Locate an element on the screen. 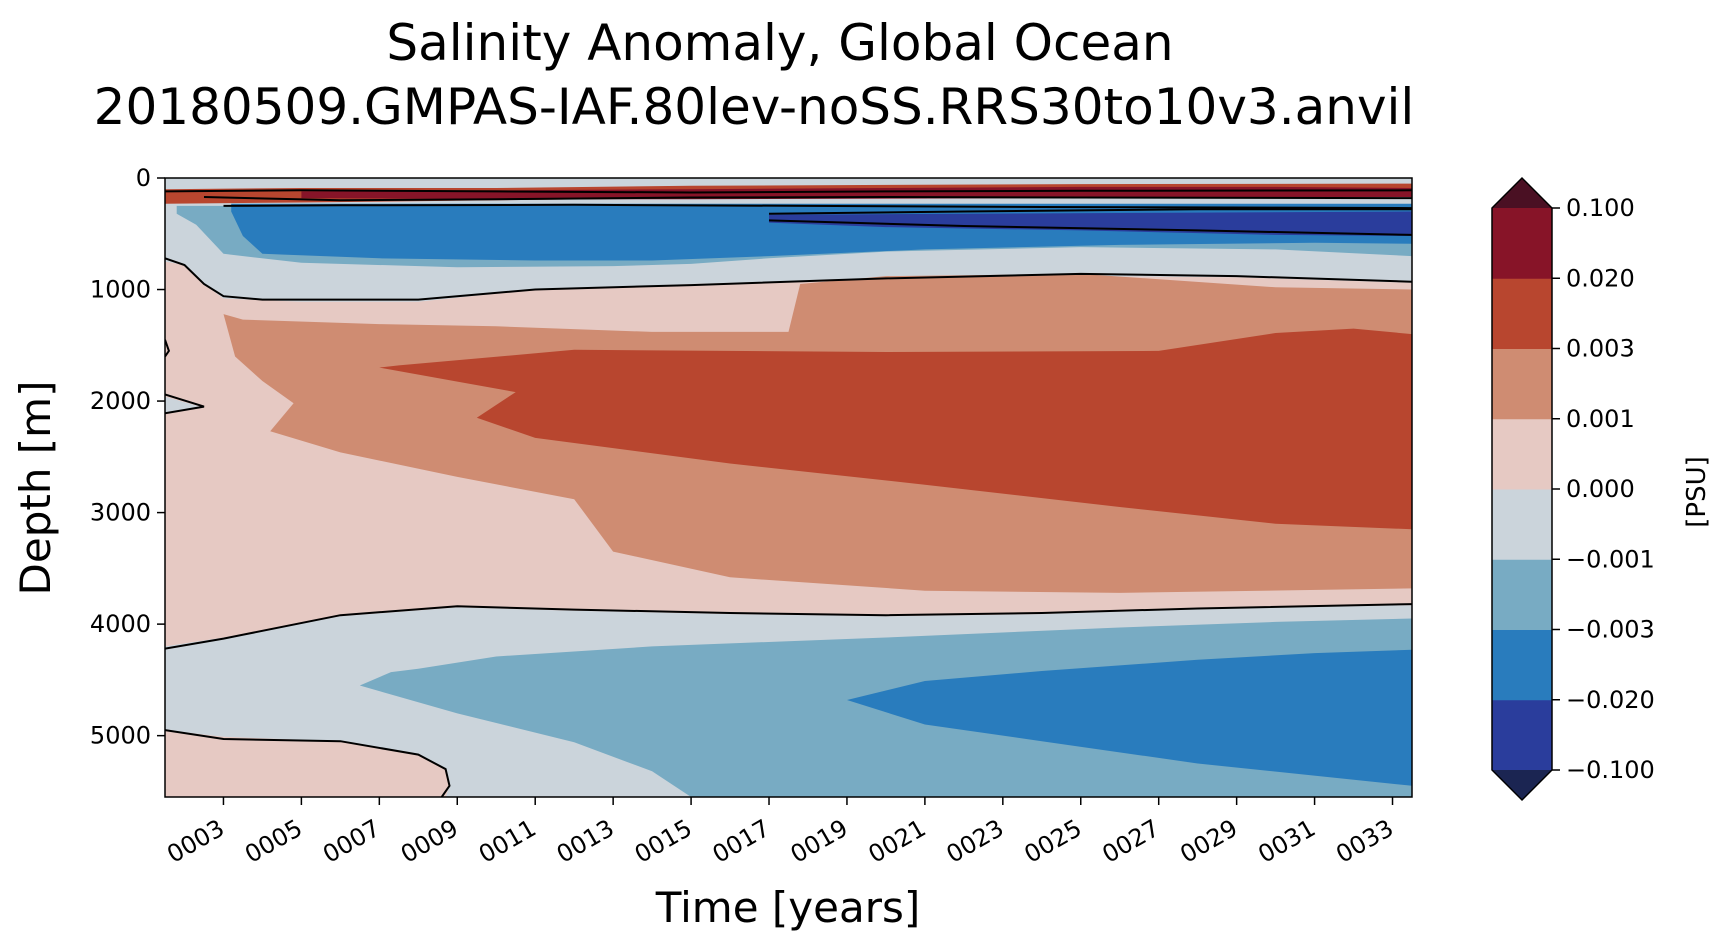 Image resolution: width=1725 pixels, height=947 pixels. x-tick-label: 0029 is located at coordinates (1208, 841).